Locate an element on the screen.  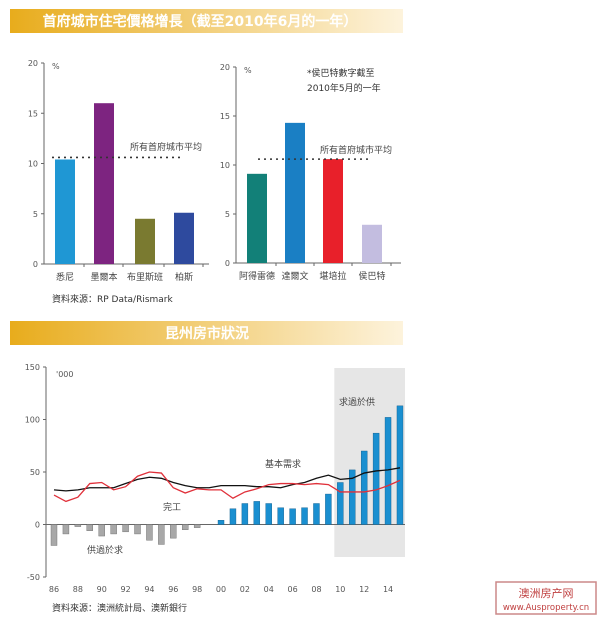
x-tick-label: 00 is located at coordinates (221, 589).